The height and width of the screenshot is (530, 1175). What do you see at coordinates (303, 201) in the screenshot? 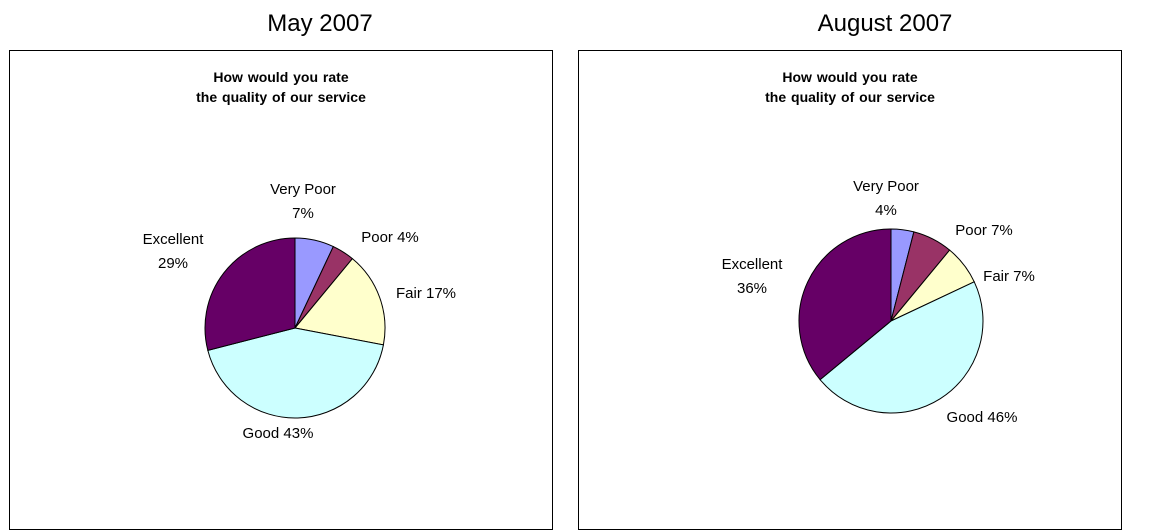
I see `slice-label-very-poor: Very Poor 7%` at bounding box center [303, 201].